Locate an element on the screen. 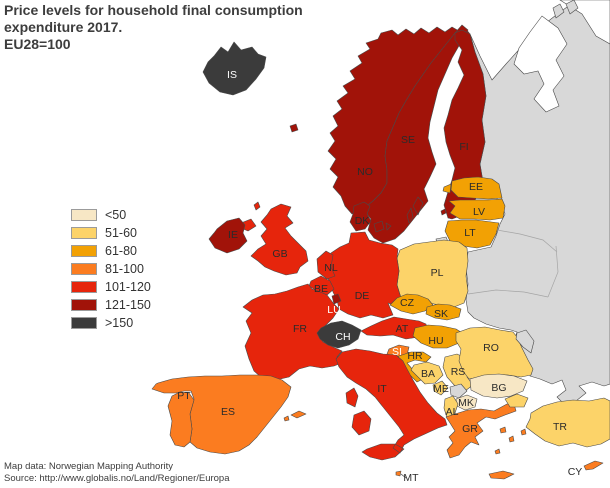 Image resolution: width=610 pixels, height=488 pixels. country-label-lv: LV is located at coordinates (479, 212).